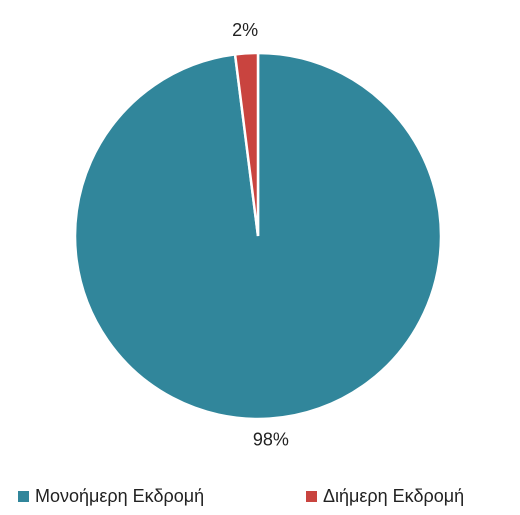  What do you see at coordinates (393, 496) in the screenshot?
I see `legend-label: Διήμερη Εκδρομή` at bounding box center [393, 496].